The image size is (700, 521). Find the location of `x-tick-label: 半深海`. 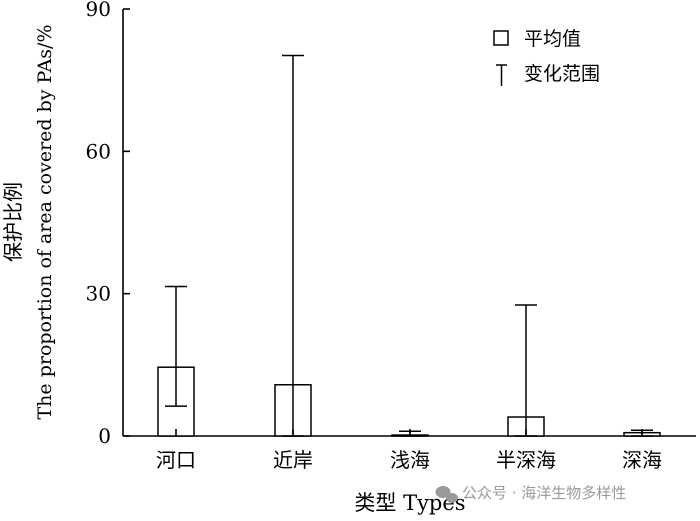

x-tick-label: 半深海 is located at coordinates (526, 460).